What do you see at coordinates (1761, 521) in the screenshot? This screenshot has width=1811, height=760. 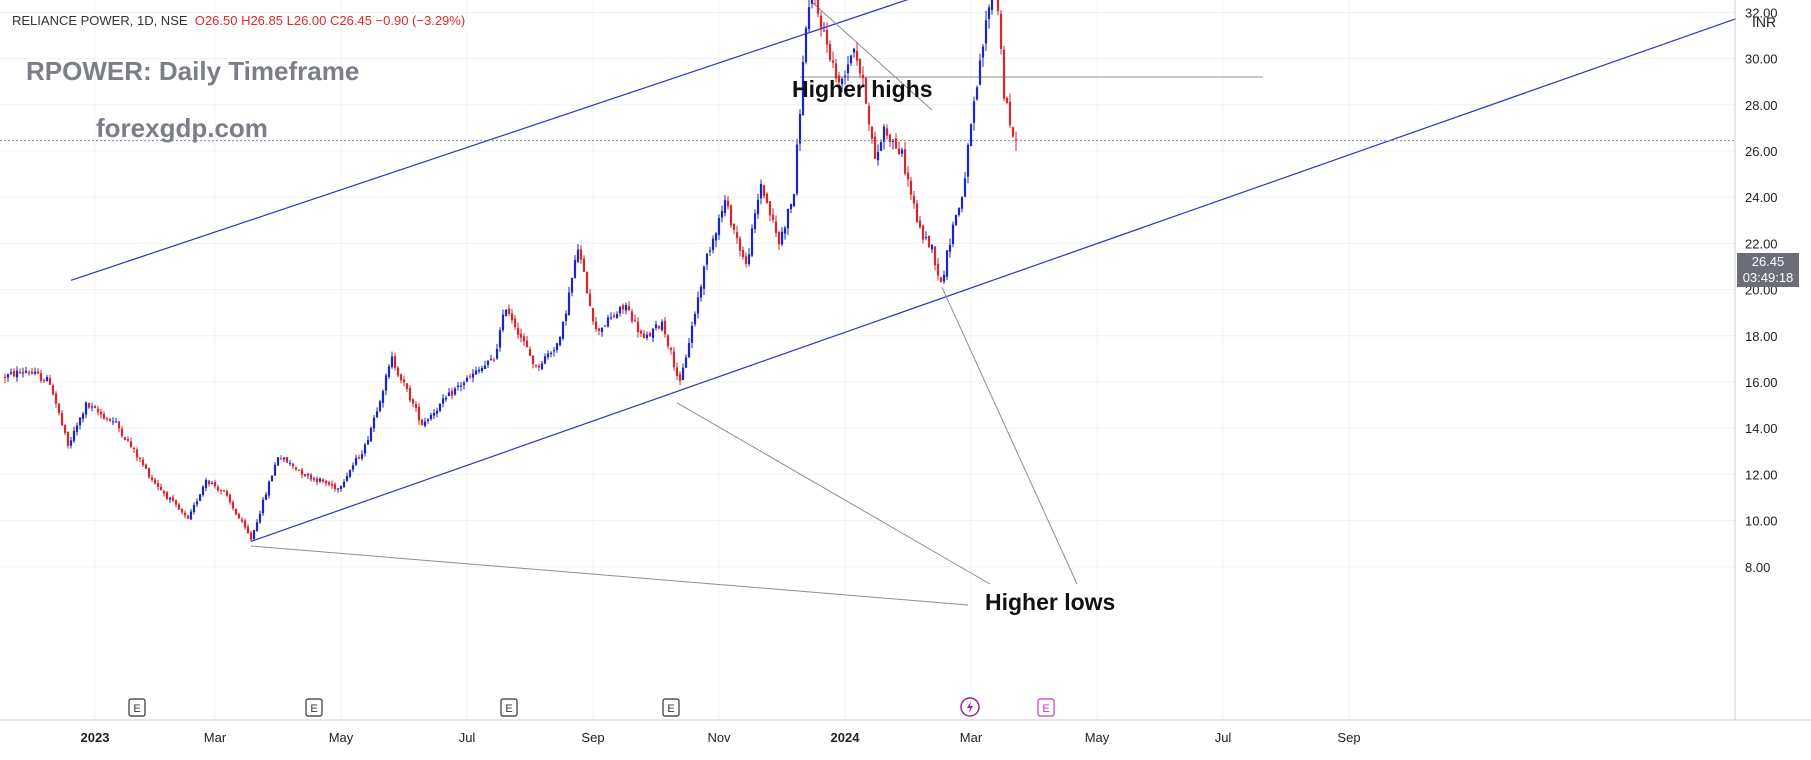 I see `y-tick-label: 10.00` at bounding box center [1761, 521].